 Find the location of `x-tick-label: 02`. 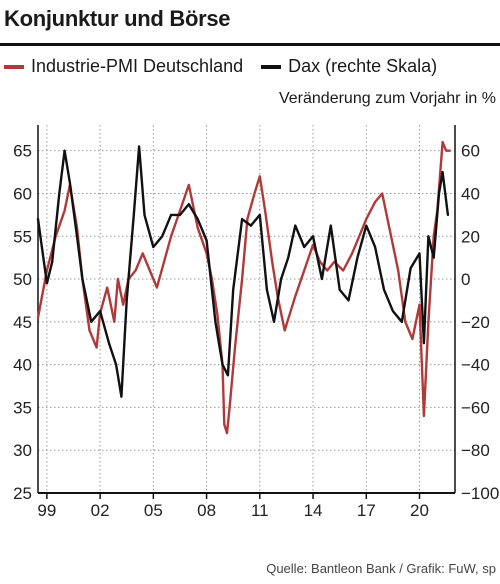

x-tick-label: 02 is located at coordinates (100, 510).